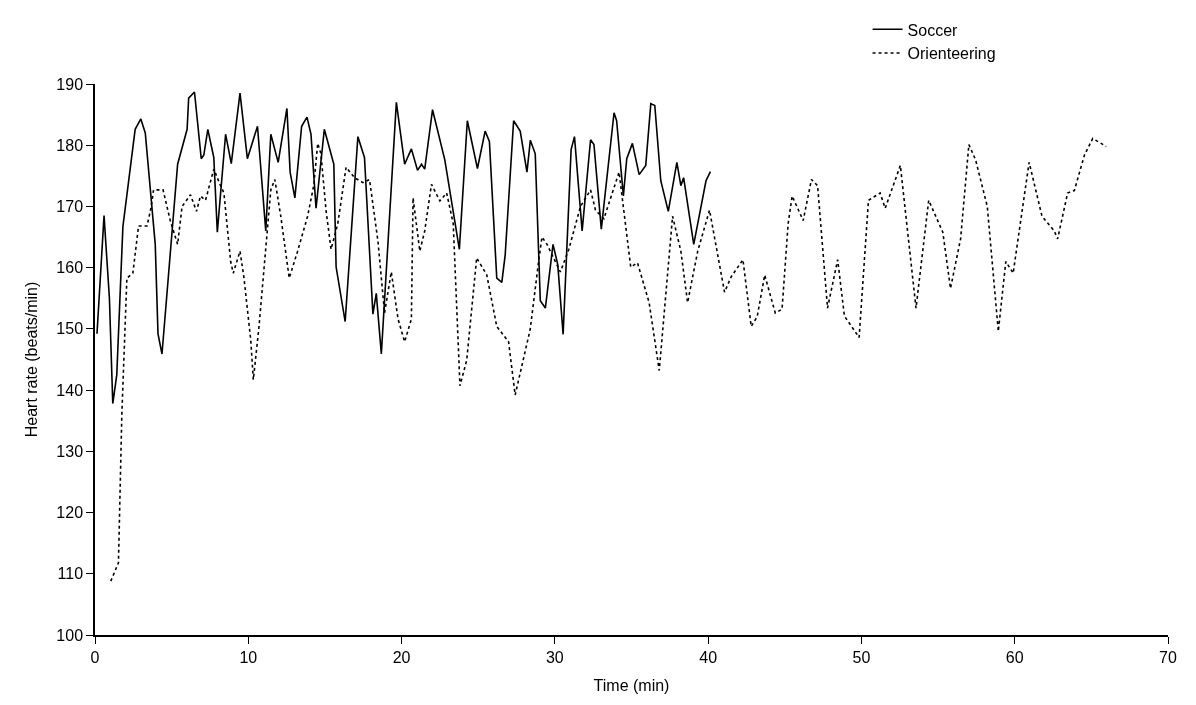 Image resolution: width=1196 pixels, height=705 pixels. Describe the element at coordinates (70, 635) in the screenshot. I see `y-tick-label: 100` at that location.